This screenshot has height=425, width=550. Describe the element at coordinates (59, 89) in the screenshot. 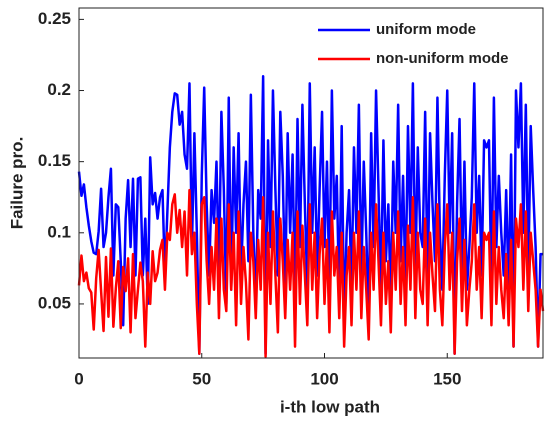

I see `y-tick-label: 0.2` at that location.